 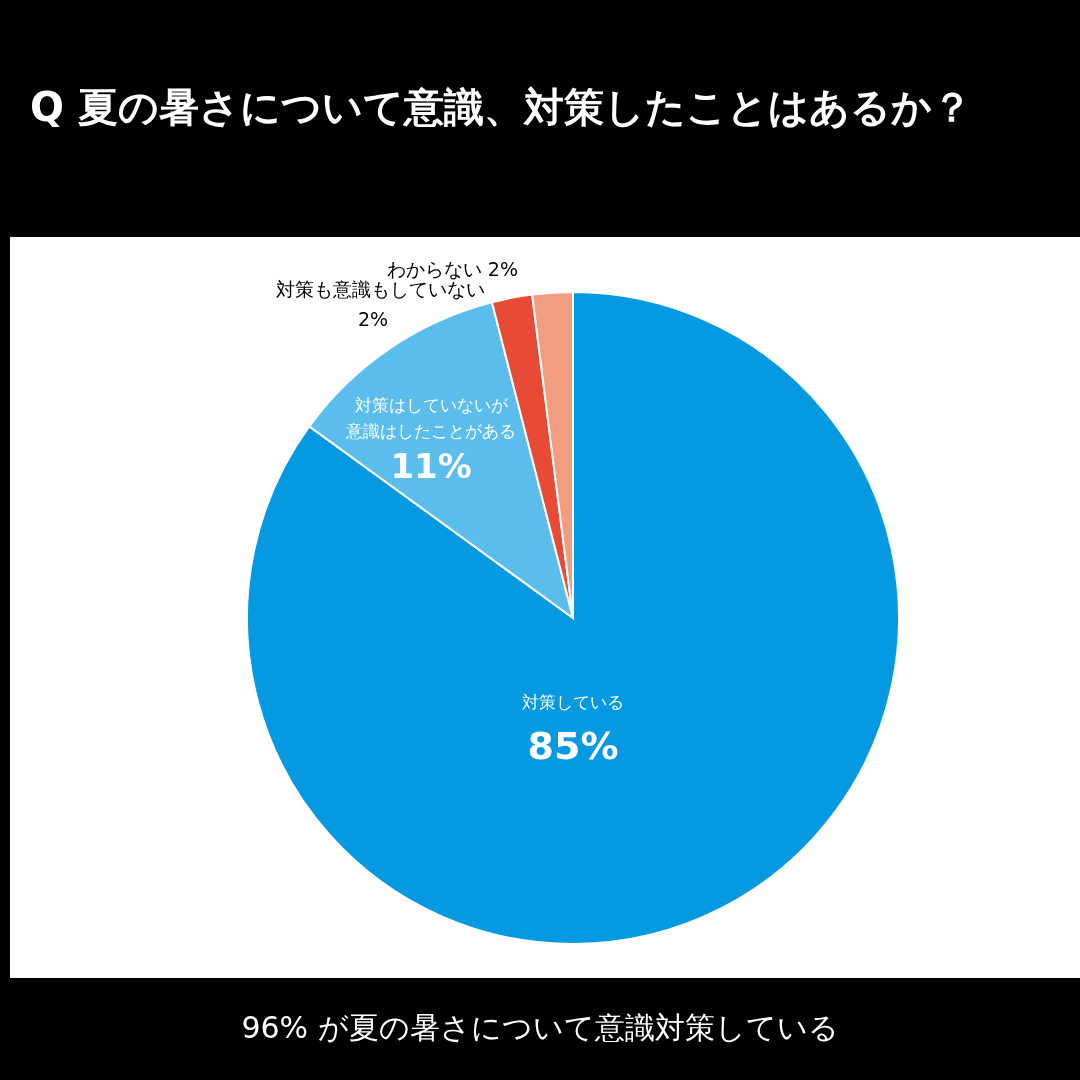 What do you see at coordinates (501, 107) in the screenshot?
I see `chart-title: Q 夏の暑さについて意識、対策したことはあるか？` at bounding box center [501, 107].